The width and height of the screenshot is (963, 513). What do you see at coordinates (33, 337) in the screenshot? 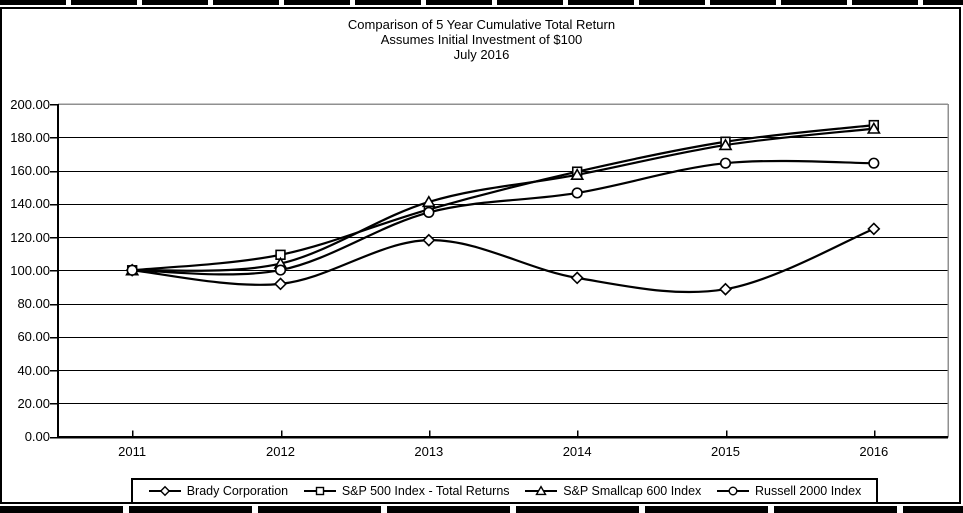
I see `y-axis-tick-label: 60.00` at bounding box center [33, 337].